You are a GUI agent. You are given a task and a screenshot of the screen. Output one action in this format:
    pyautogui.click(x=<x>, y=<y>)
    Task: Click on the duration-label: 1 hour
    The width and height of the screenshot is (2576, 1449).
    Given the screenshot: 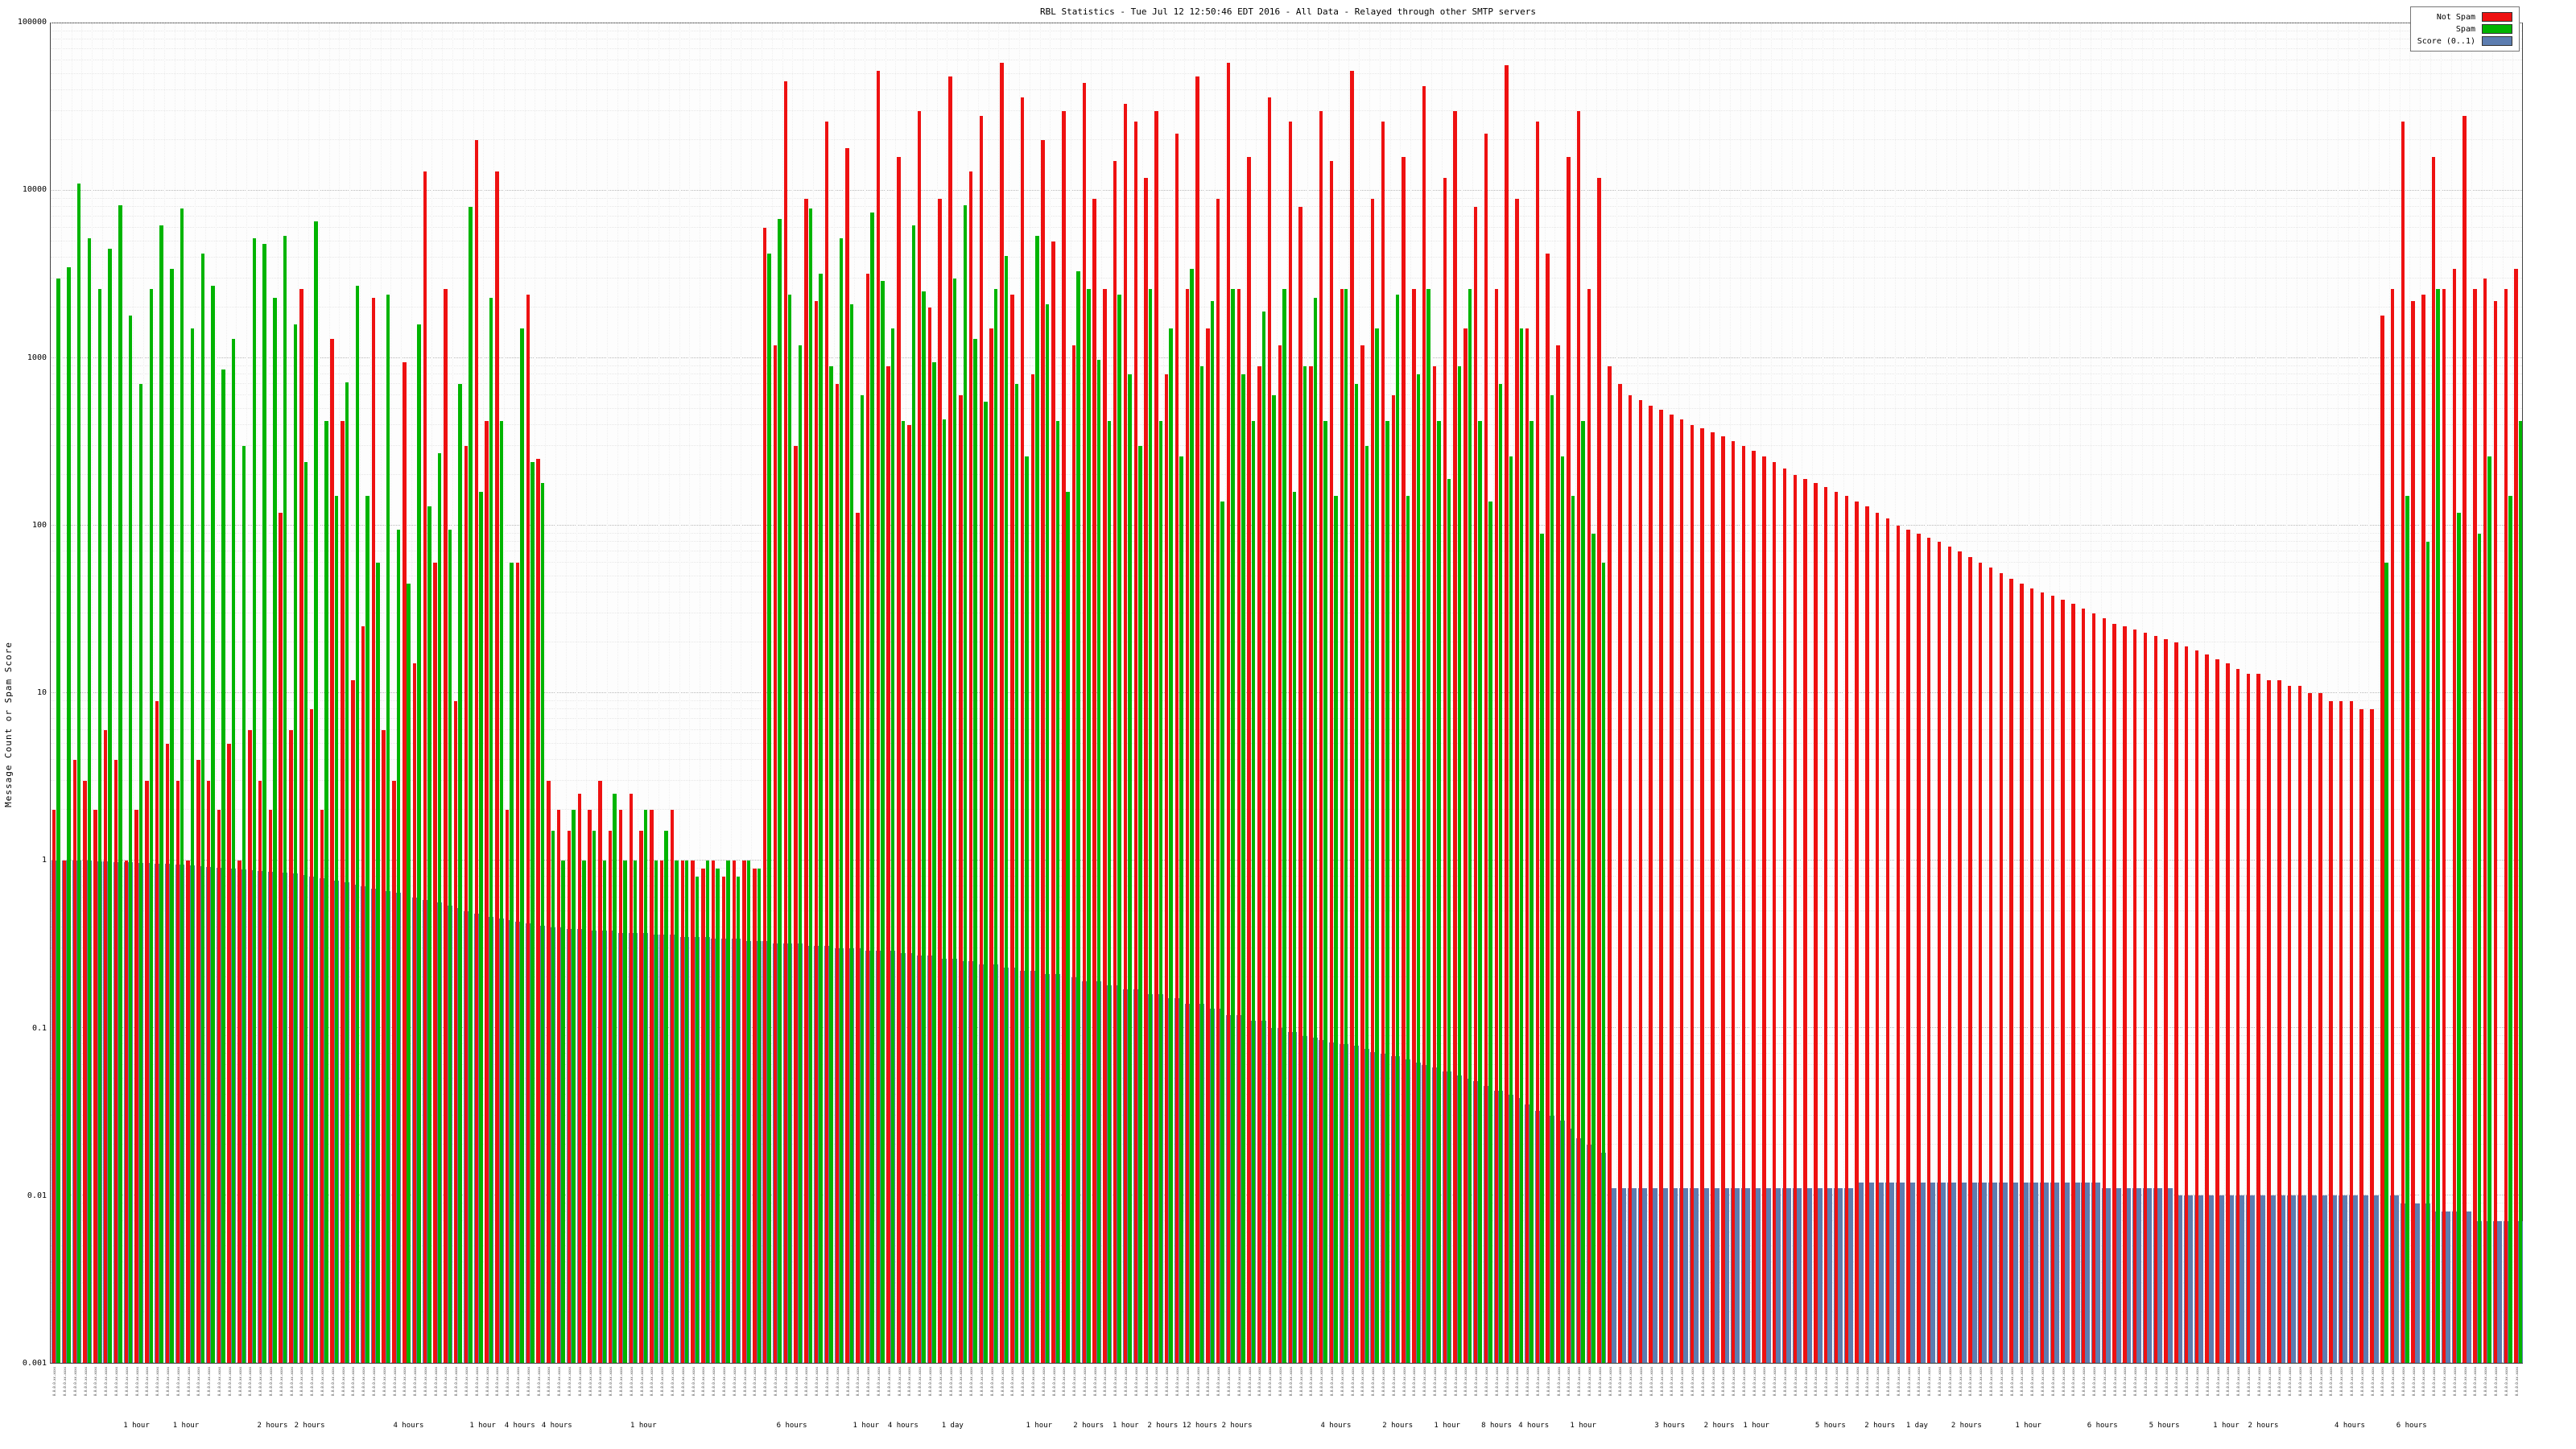 What is the action you would take?
    pyautogui.click(x=1447, y=1426)
    